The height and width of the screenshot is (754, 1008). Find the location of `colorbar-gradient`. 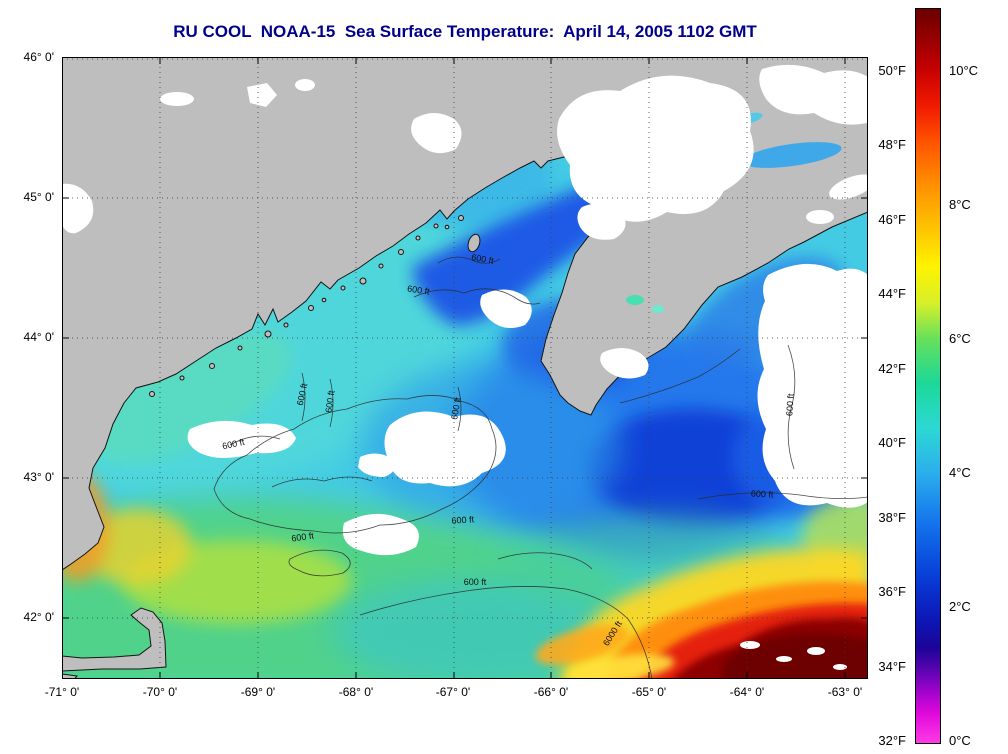

colorbar-gradient is located at coordinates (928, 376).